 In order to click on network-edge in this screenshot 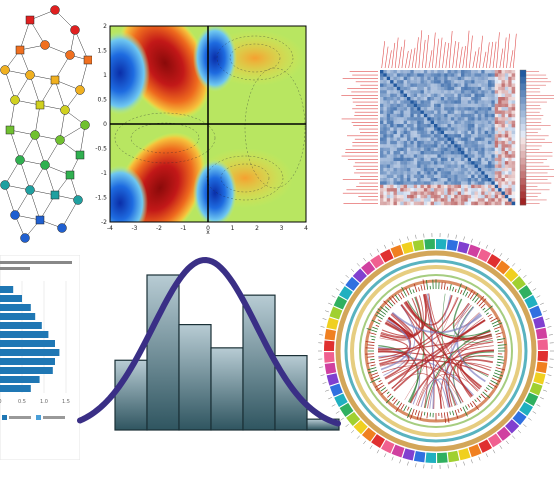, I will do `click(15, 145)`.